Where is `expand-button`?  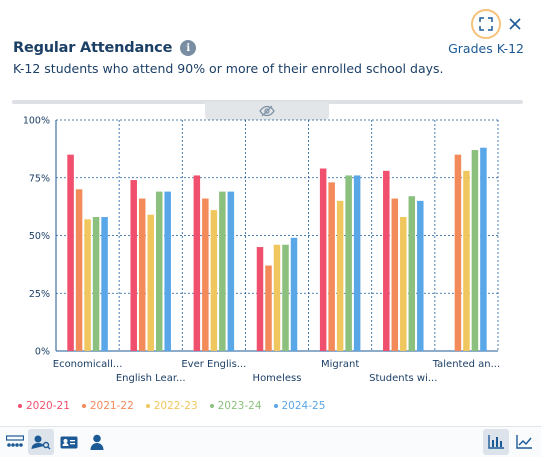 expand-button is located at coordinates (486, 24).